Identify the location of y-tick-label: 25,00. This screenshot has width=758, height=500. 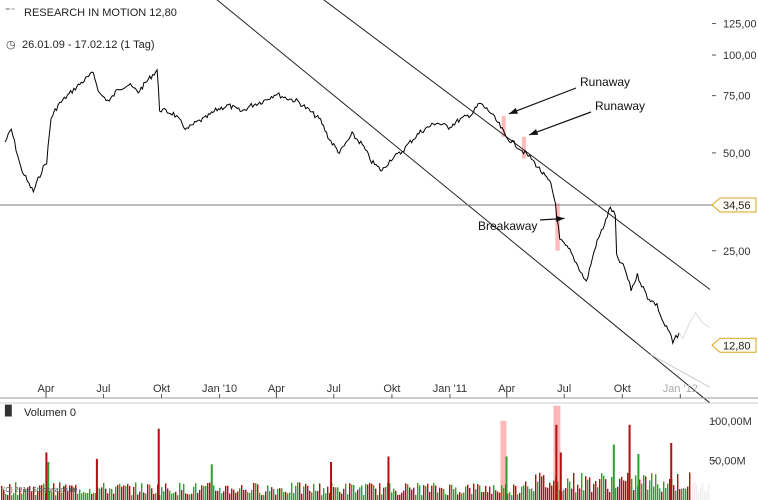
(737, 252).